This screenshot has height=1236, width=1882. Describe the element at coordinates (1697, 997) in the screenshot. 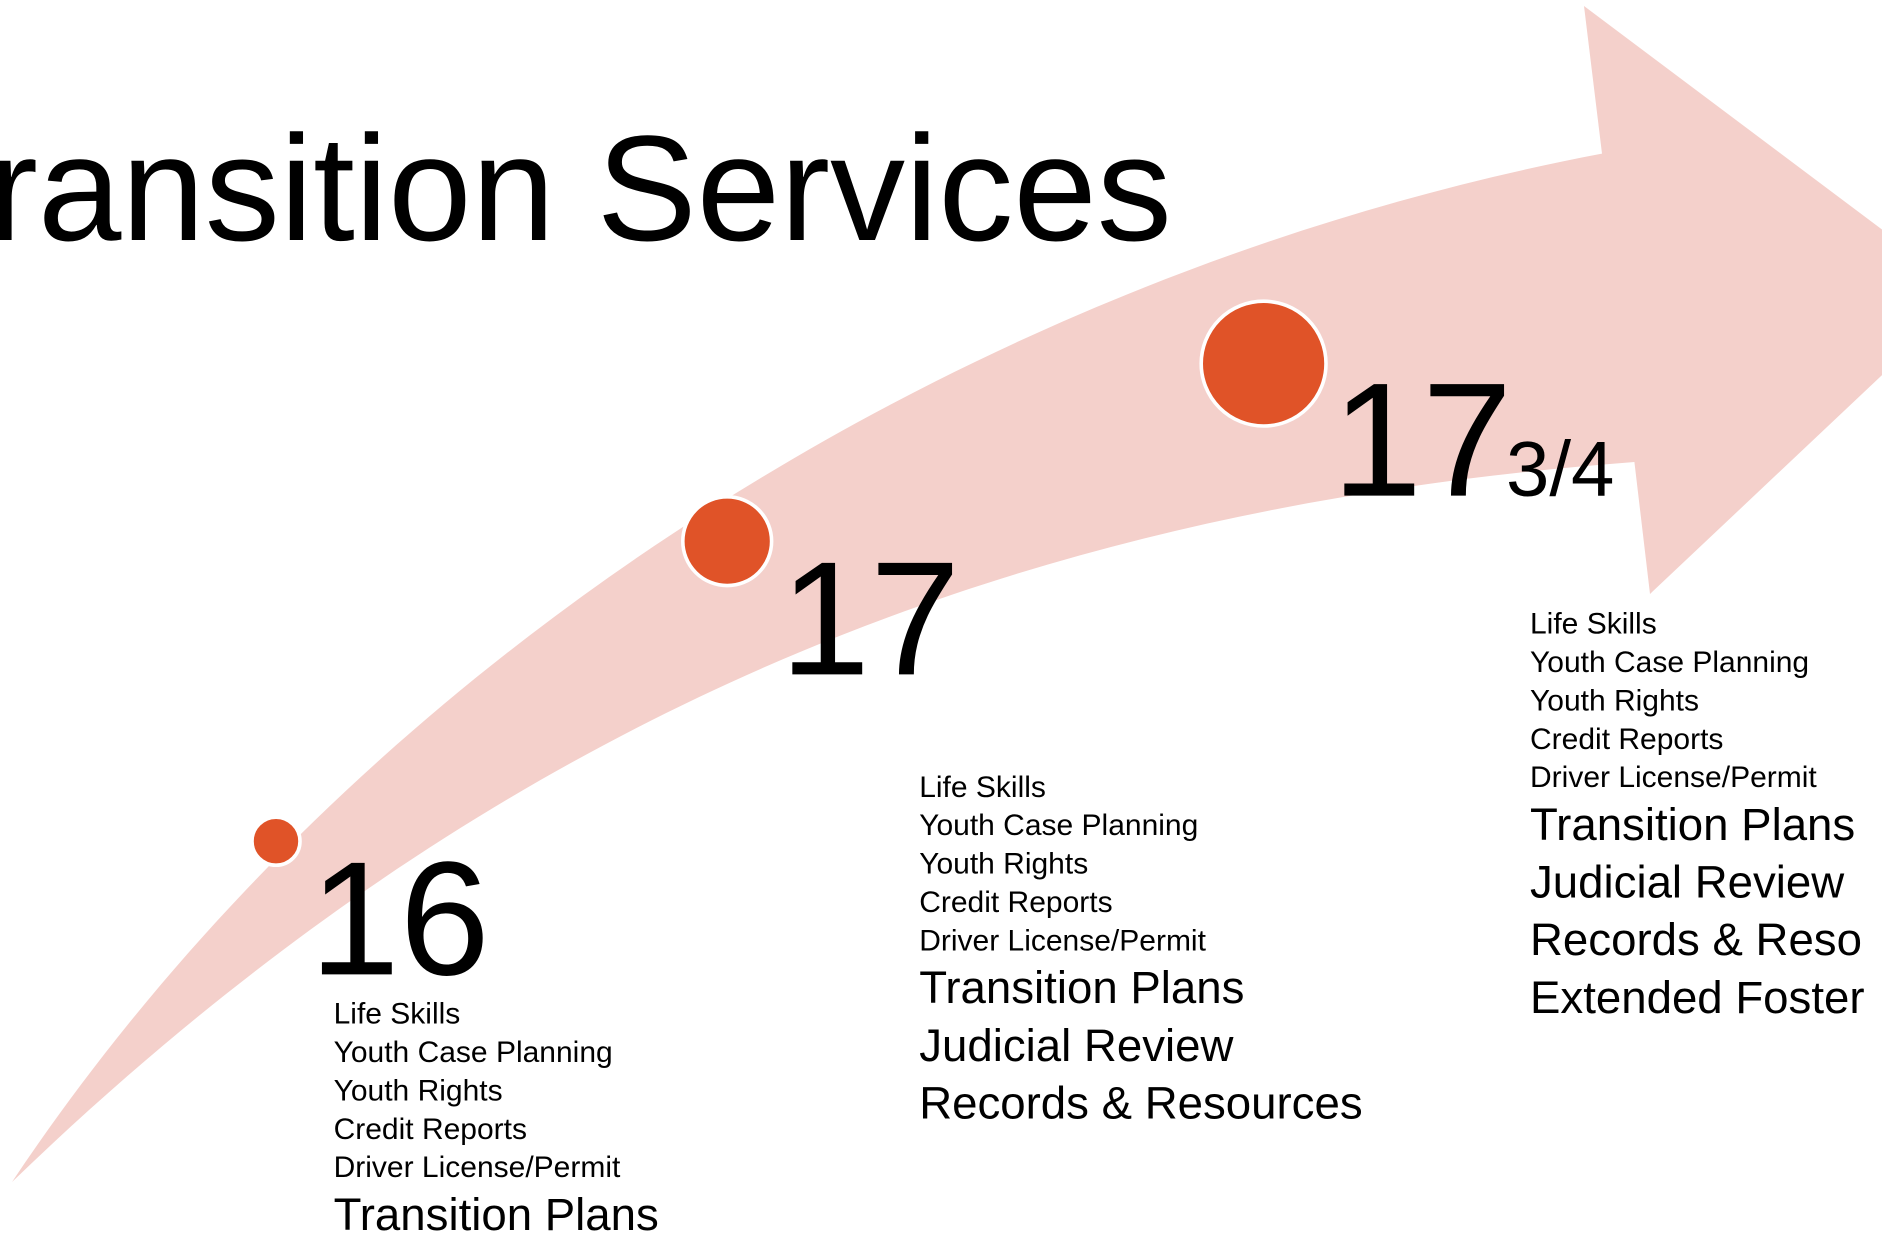

I see `service-item-major: Extended Foster` at that location.